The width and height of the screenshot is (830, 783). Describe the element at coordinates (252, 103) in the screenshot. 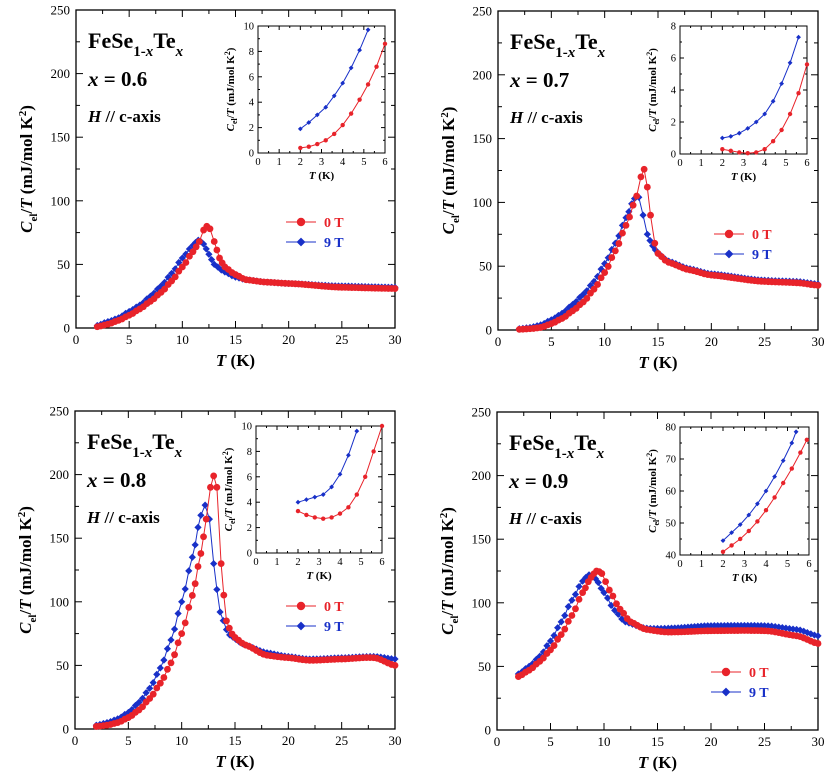

I see `y-tick-label: 4` at that location.